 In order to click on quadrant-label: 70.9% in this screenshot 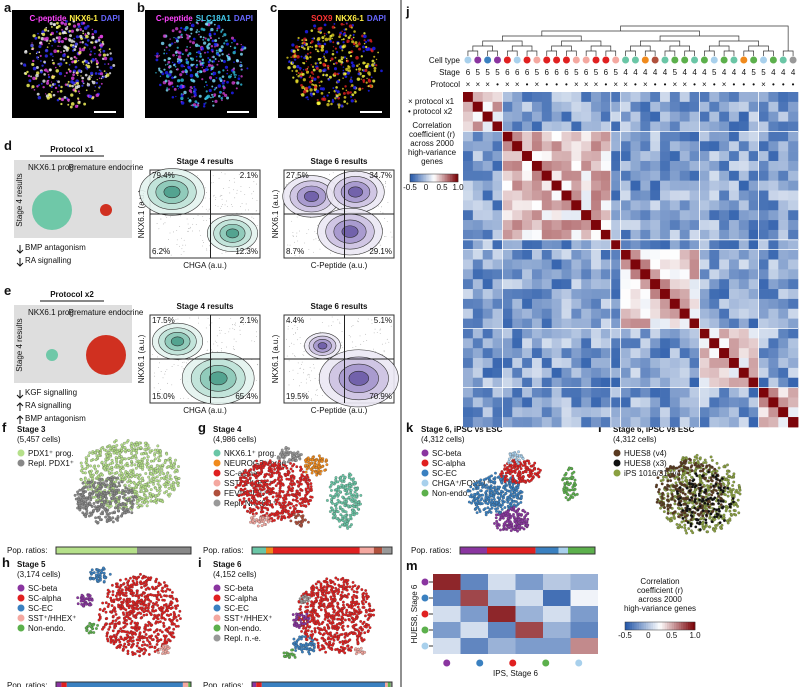, I will do `click(380, 396)`.